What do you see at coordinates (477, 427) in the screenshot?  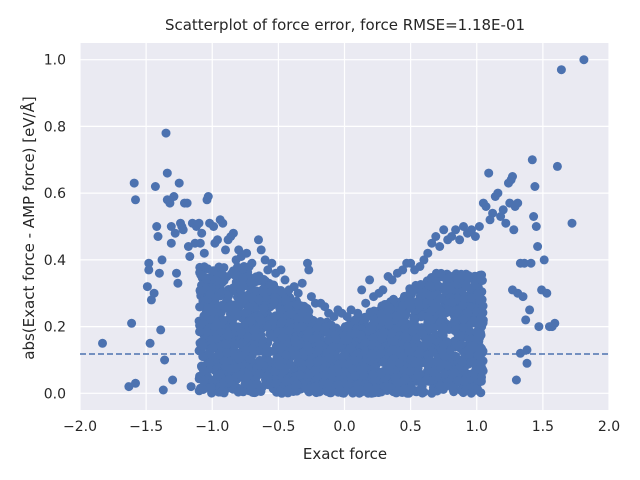 I see `x-tick-label: 1.0` at bounding box center [477, 427].